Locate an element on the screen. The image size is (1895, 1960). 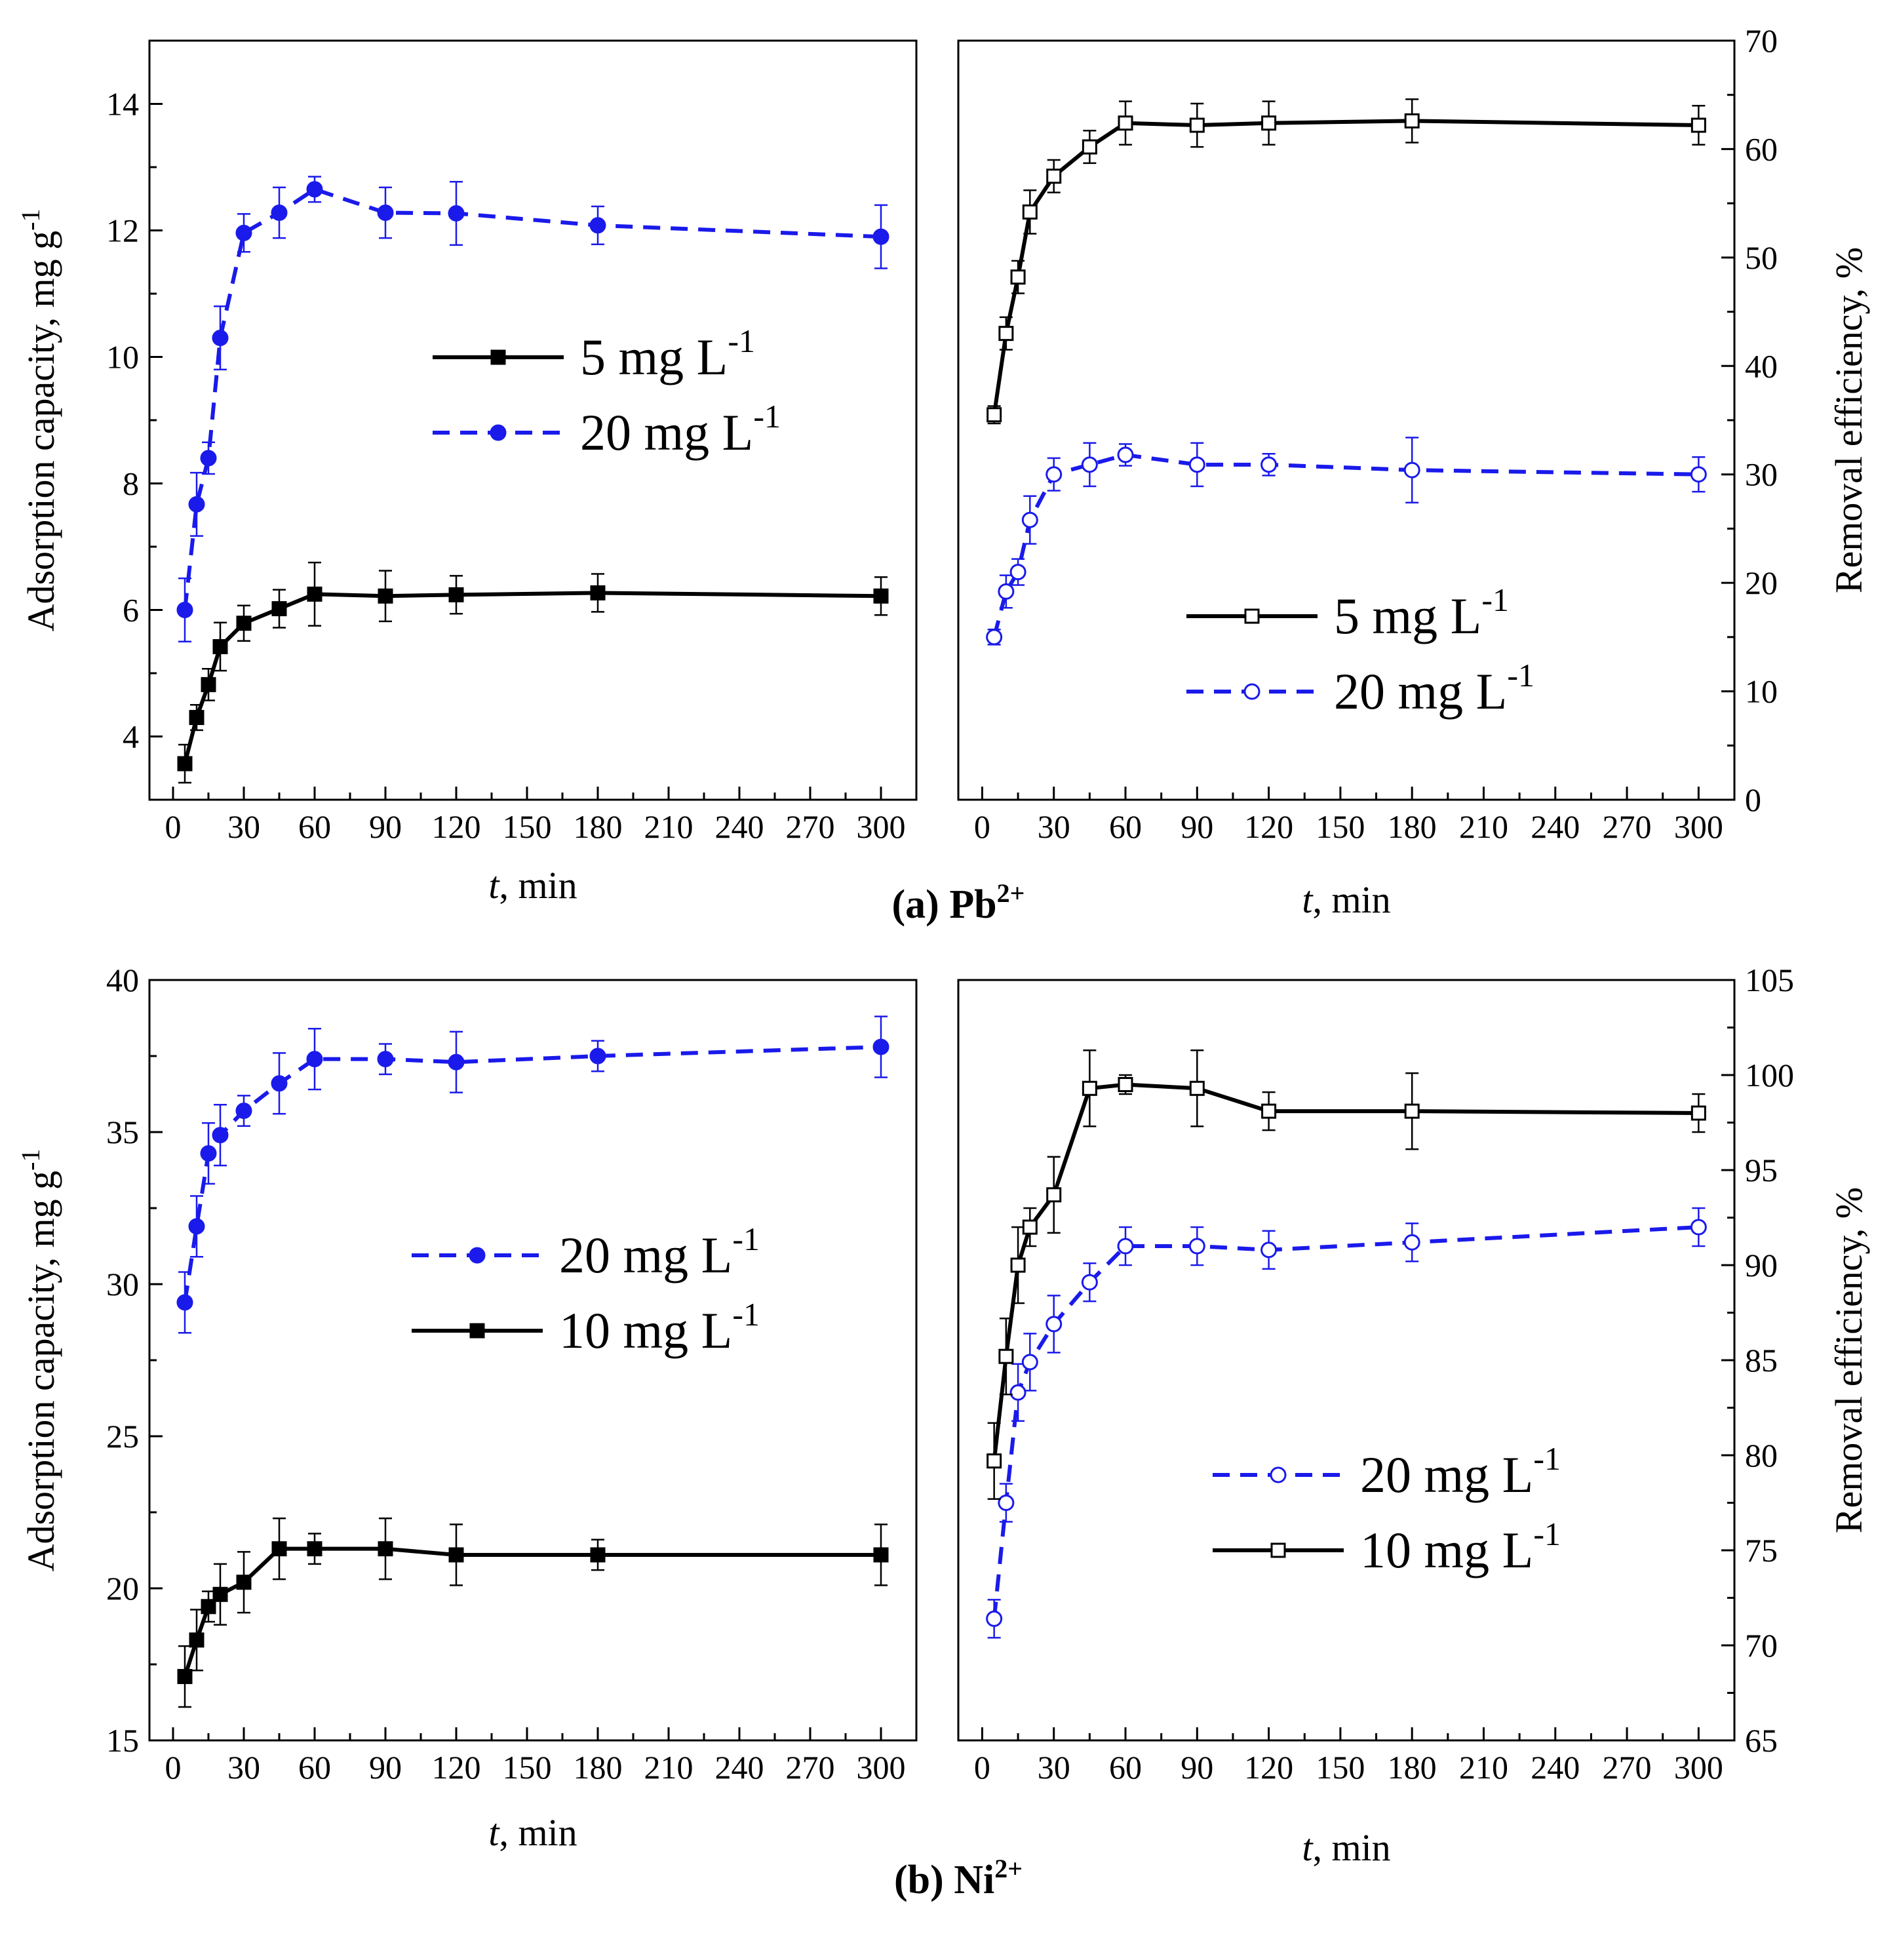
y-axis-title: Adsorption capacity, mg g-1 is located at coordinates (39, 420).